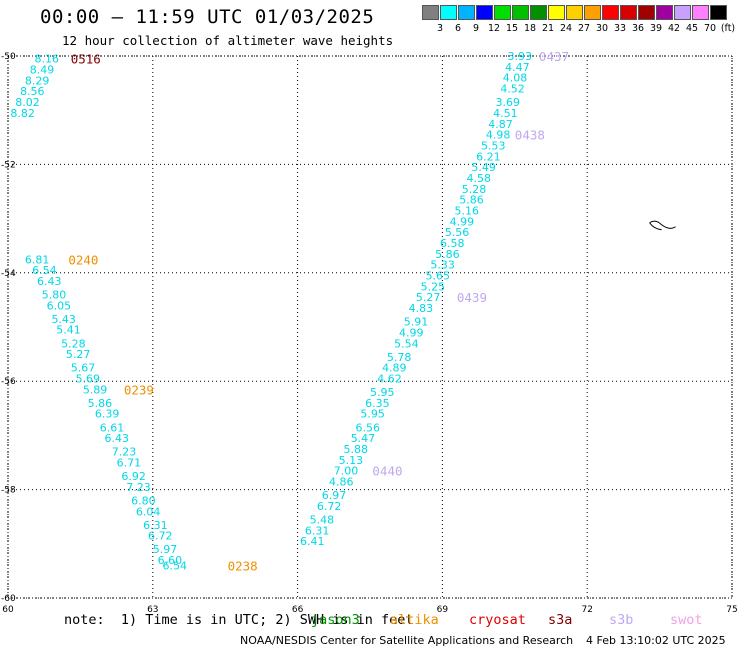 This screenshot has width=740, height=650. Describe the element at coordinates (8, 491) in the screenshot. I see `y-tick-label: -58` at that location.